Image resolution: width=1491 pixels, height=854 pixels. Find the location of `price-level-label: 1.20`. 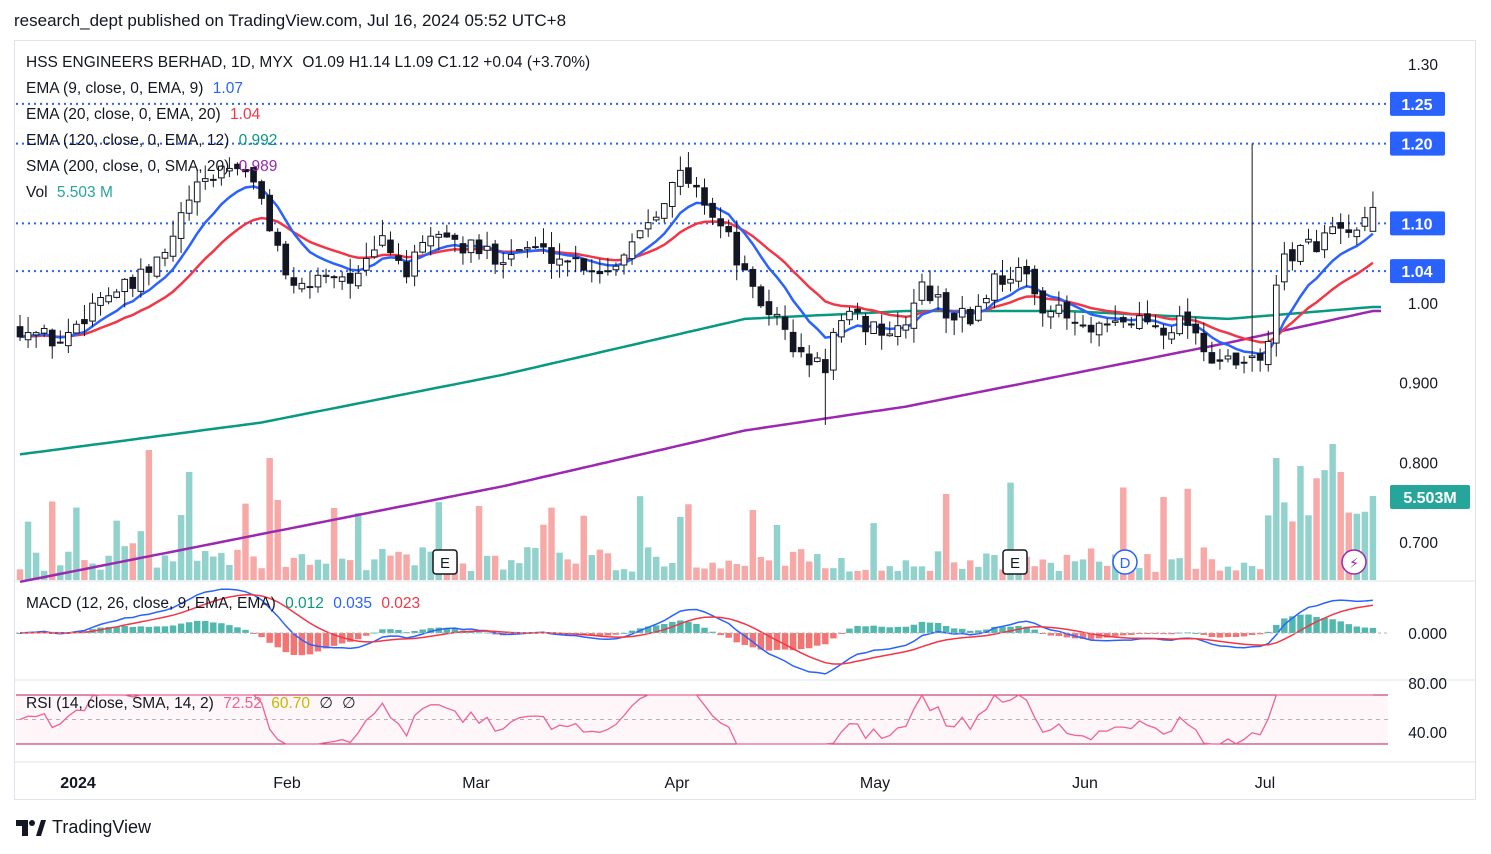

price-level-label: 1.20 is located at coordinates (1416, 145).